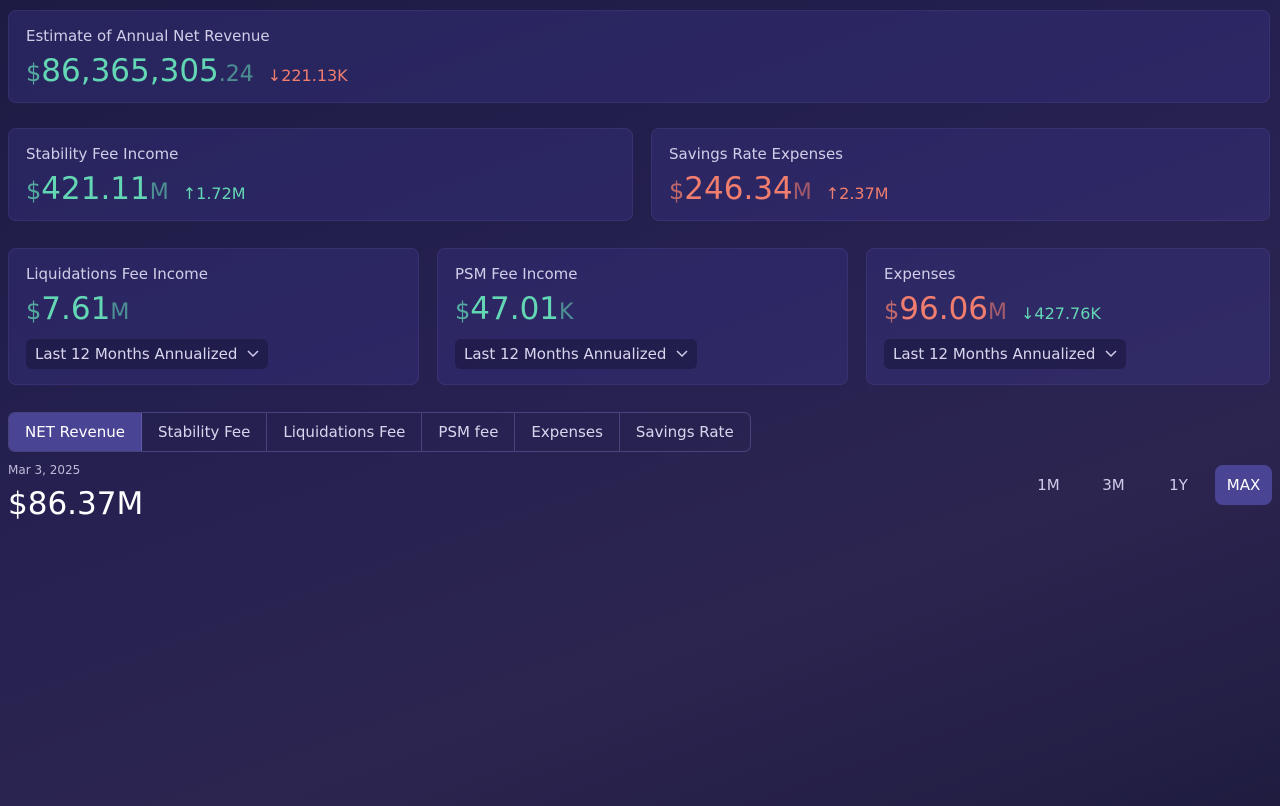  Describe the element at coordinates (684, 432) in the screenshot. I see `tab: Savings Rate` at that location.